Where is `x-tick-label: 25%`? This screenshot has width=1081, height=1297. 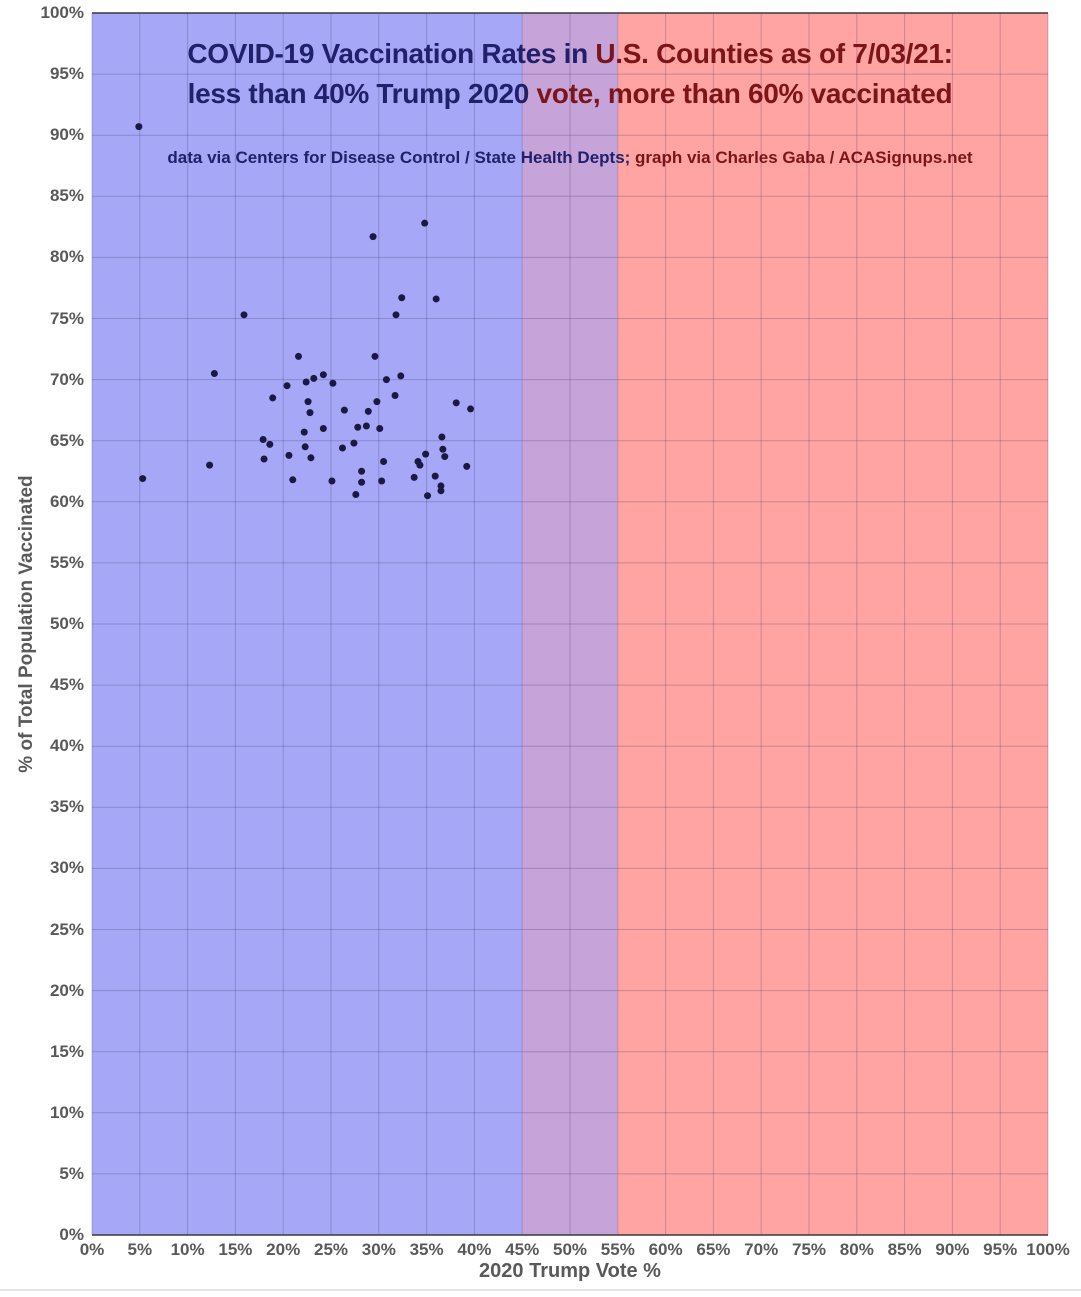 x-tick-label: 25% is located at coordinates (331, 1249).